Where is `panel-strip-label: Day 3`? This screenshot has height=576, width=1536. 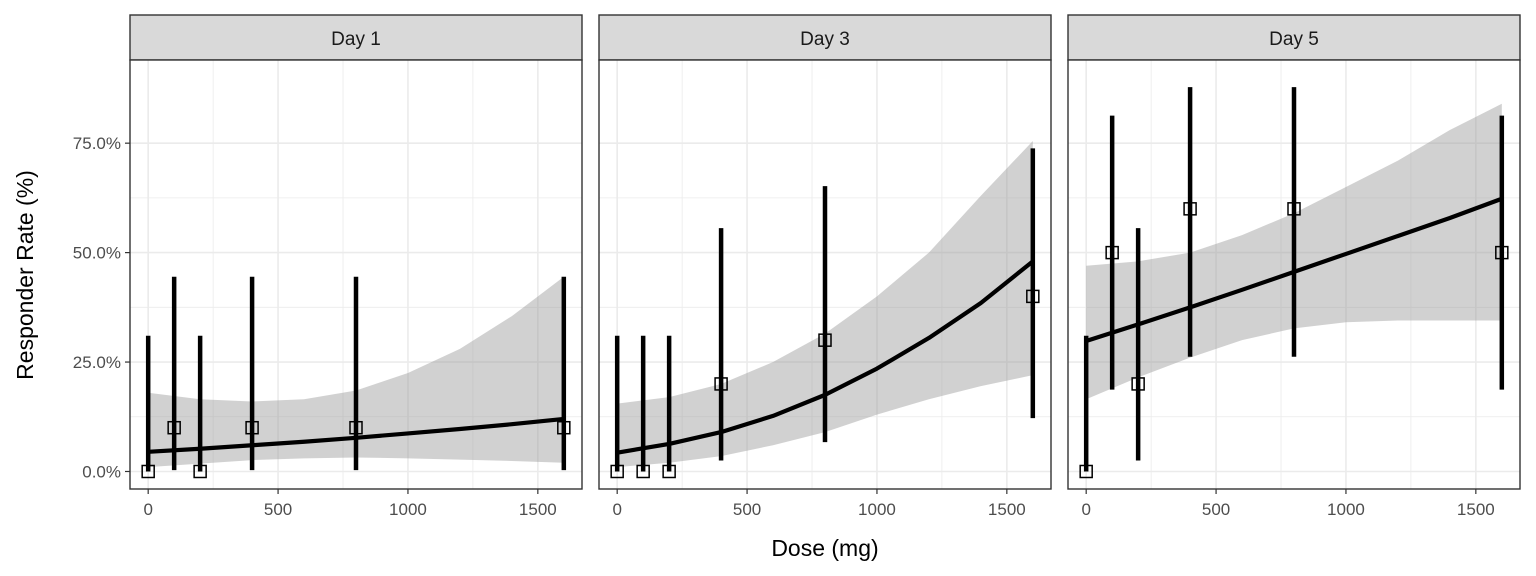
panel-strip-label: Day 3 is located at coordinates (825, 39).